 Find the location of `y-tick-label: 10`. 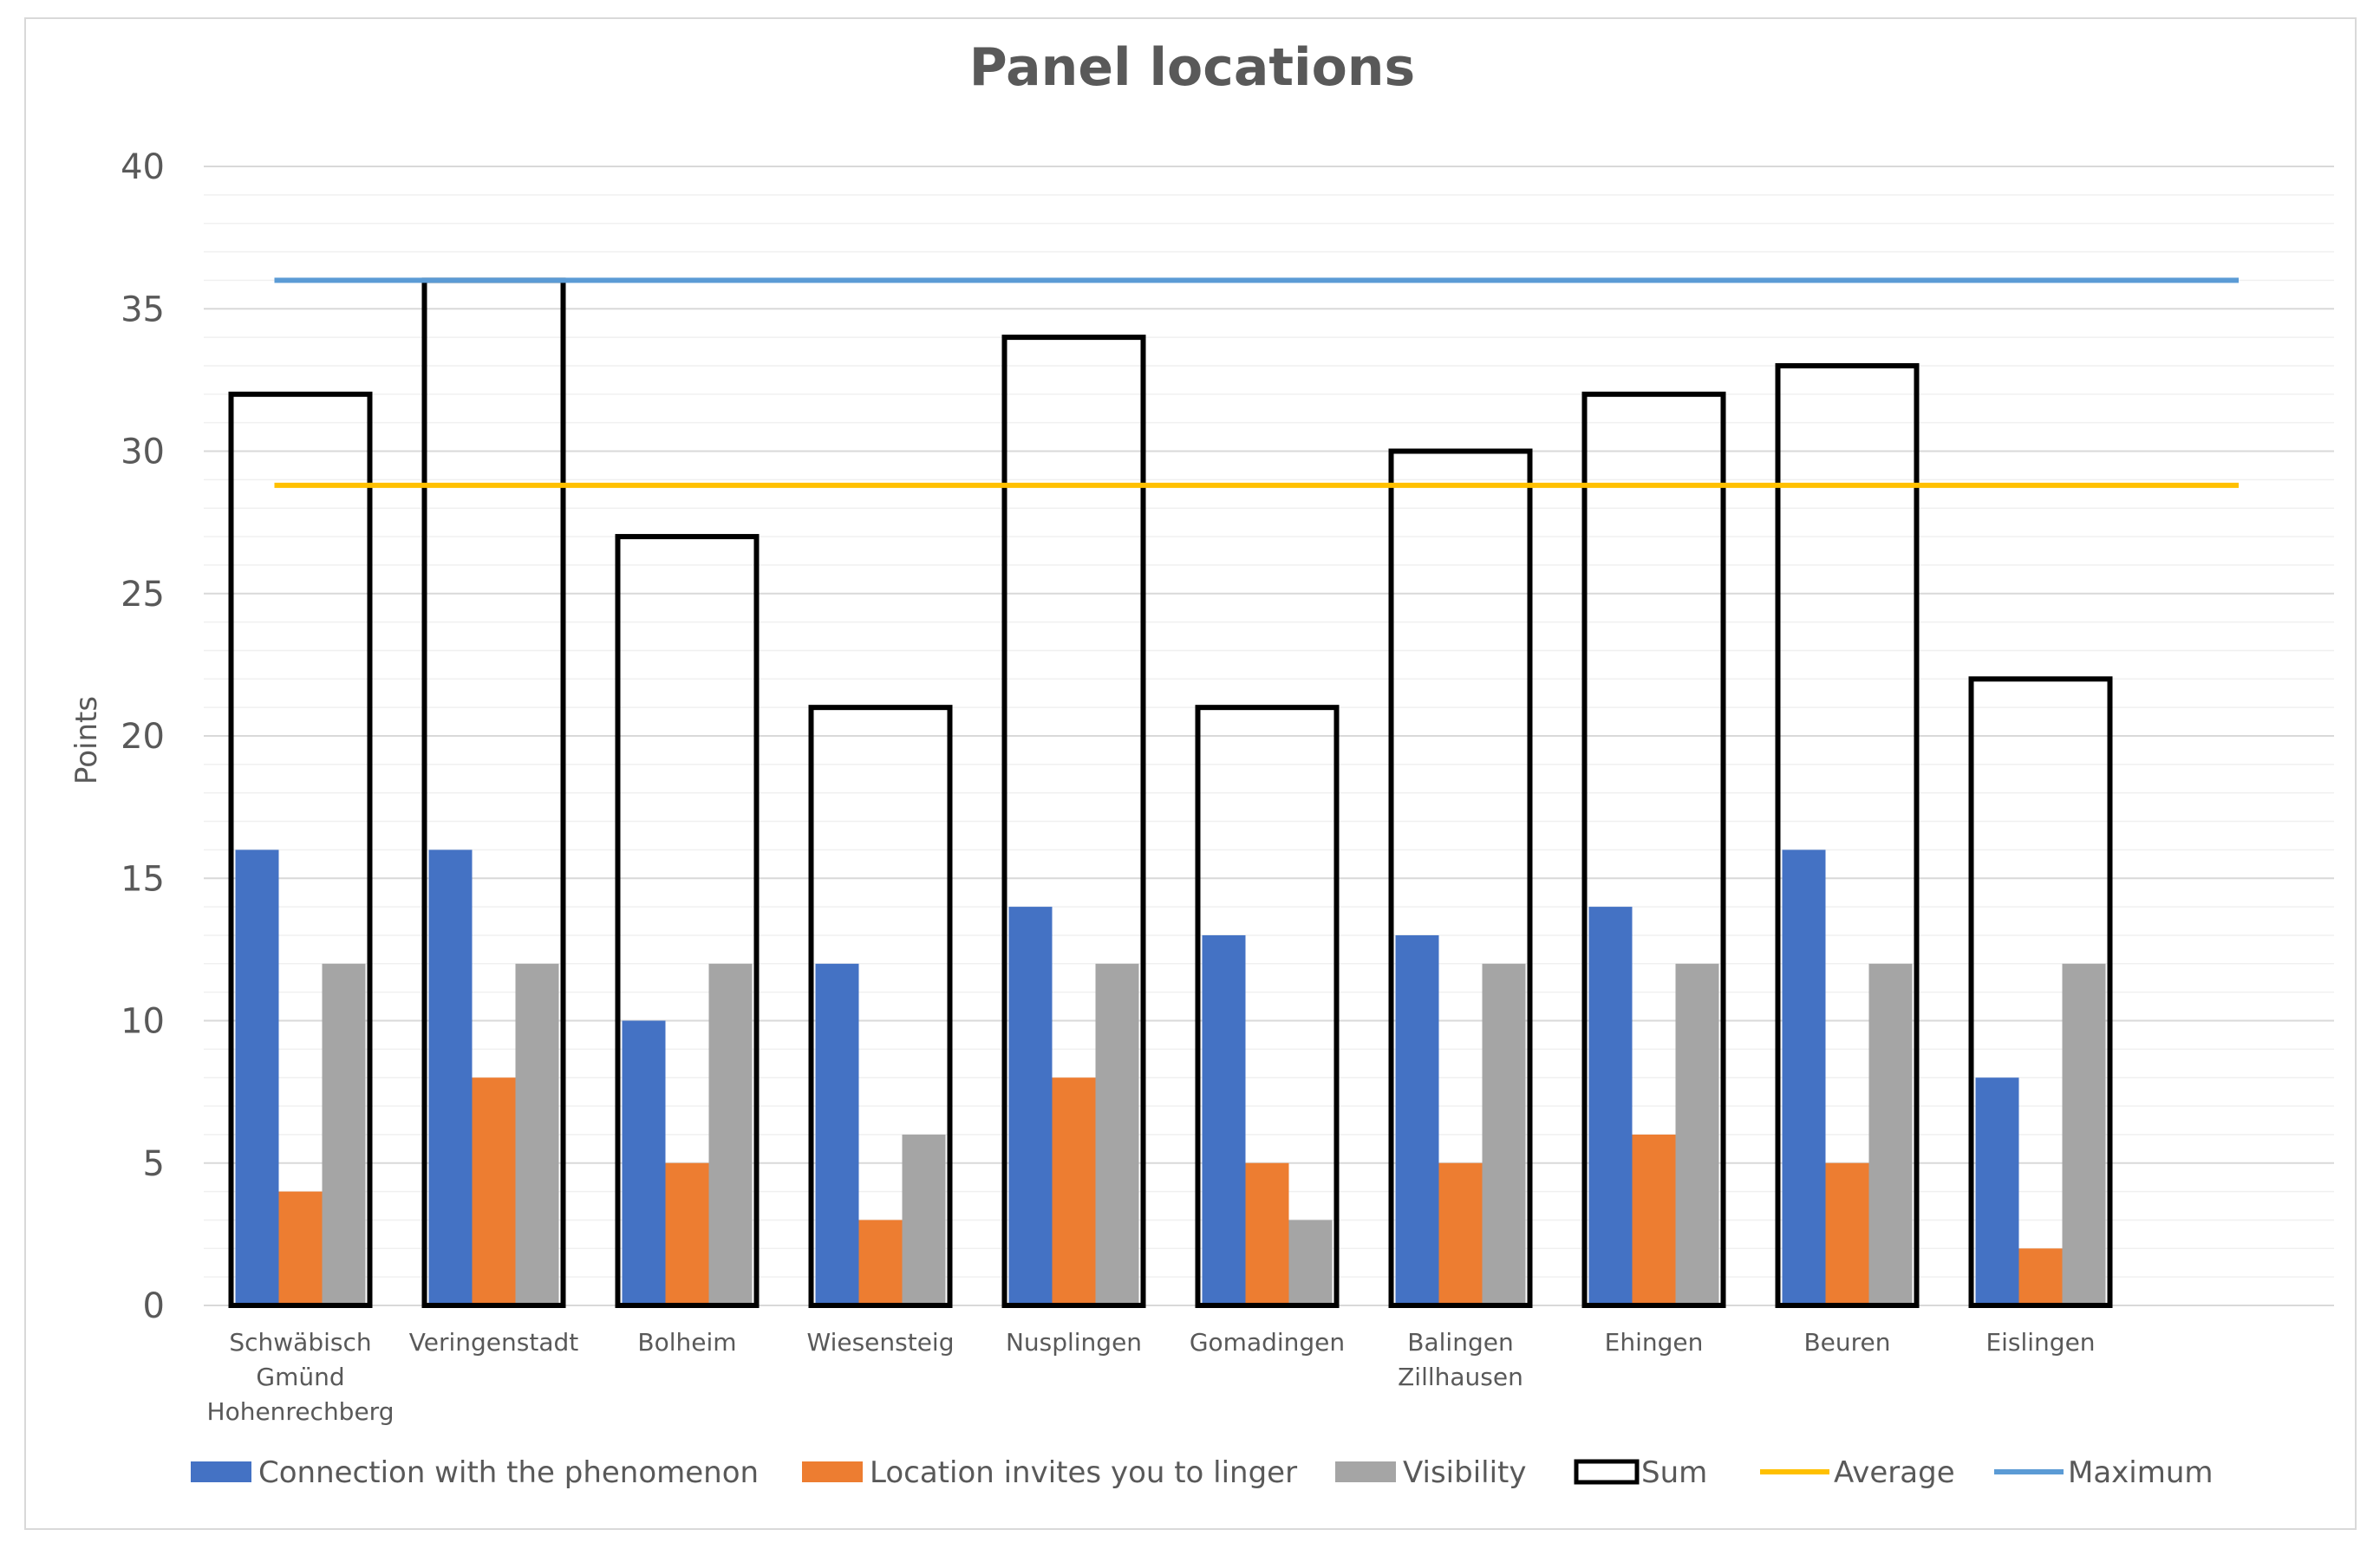

y-tick-label: 10 is located at coordinates (143, 1022).